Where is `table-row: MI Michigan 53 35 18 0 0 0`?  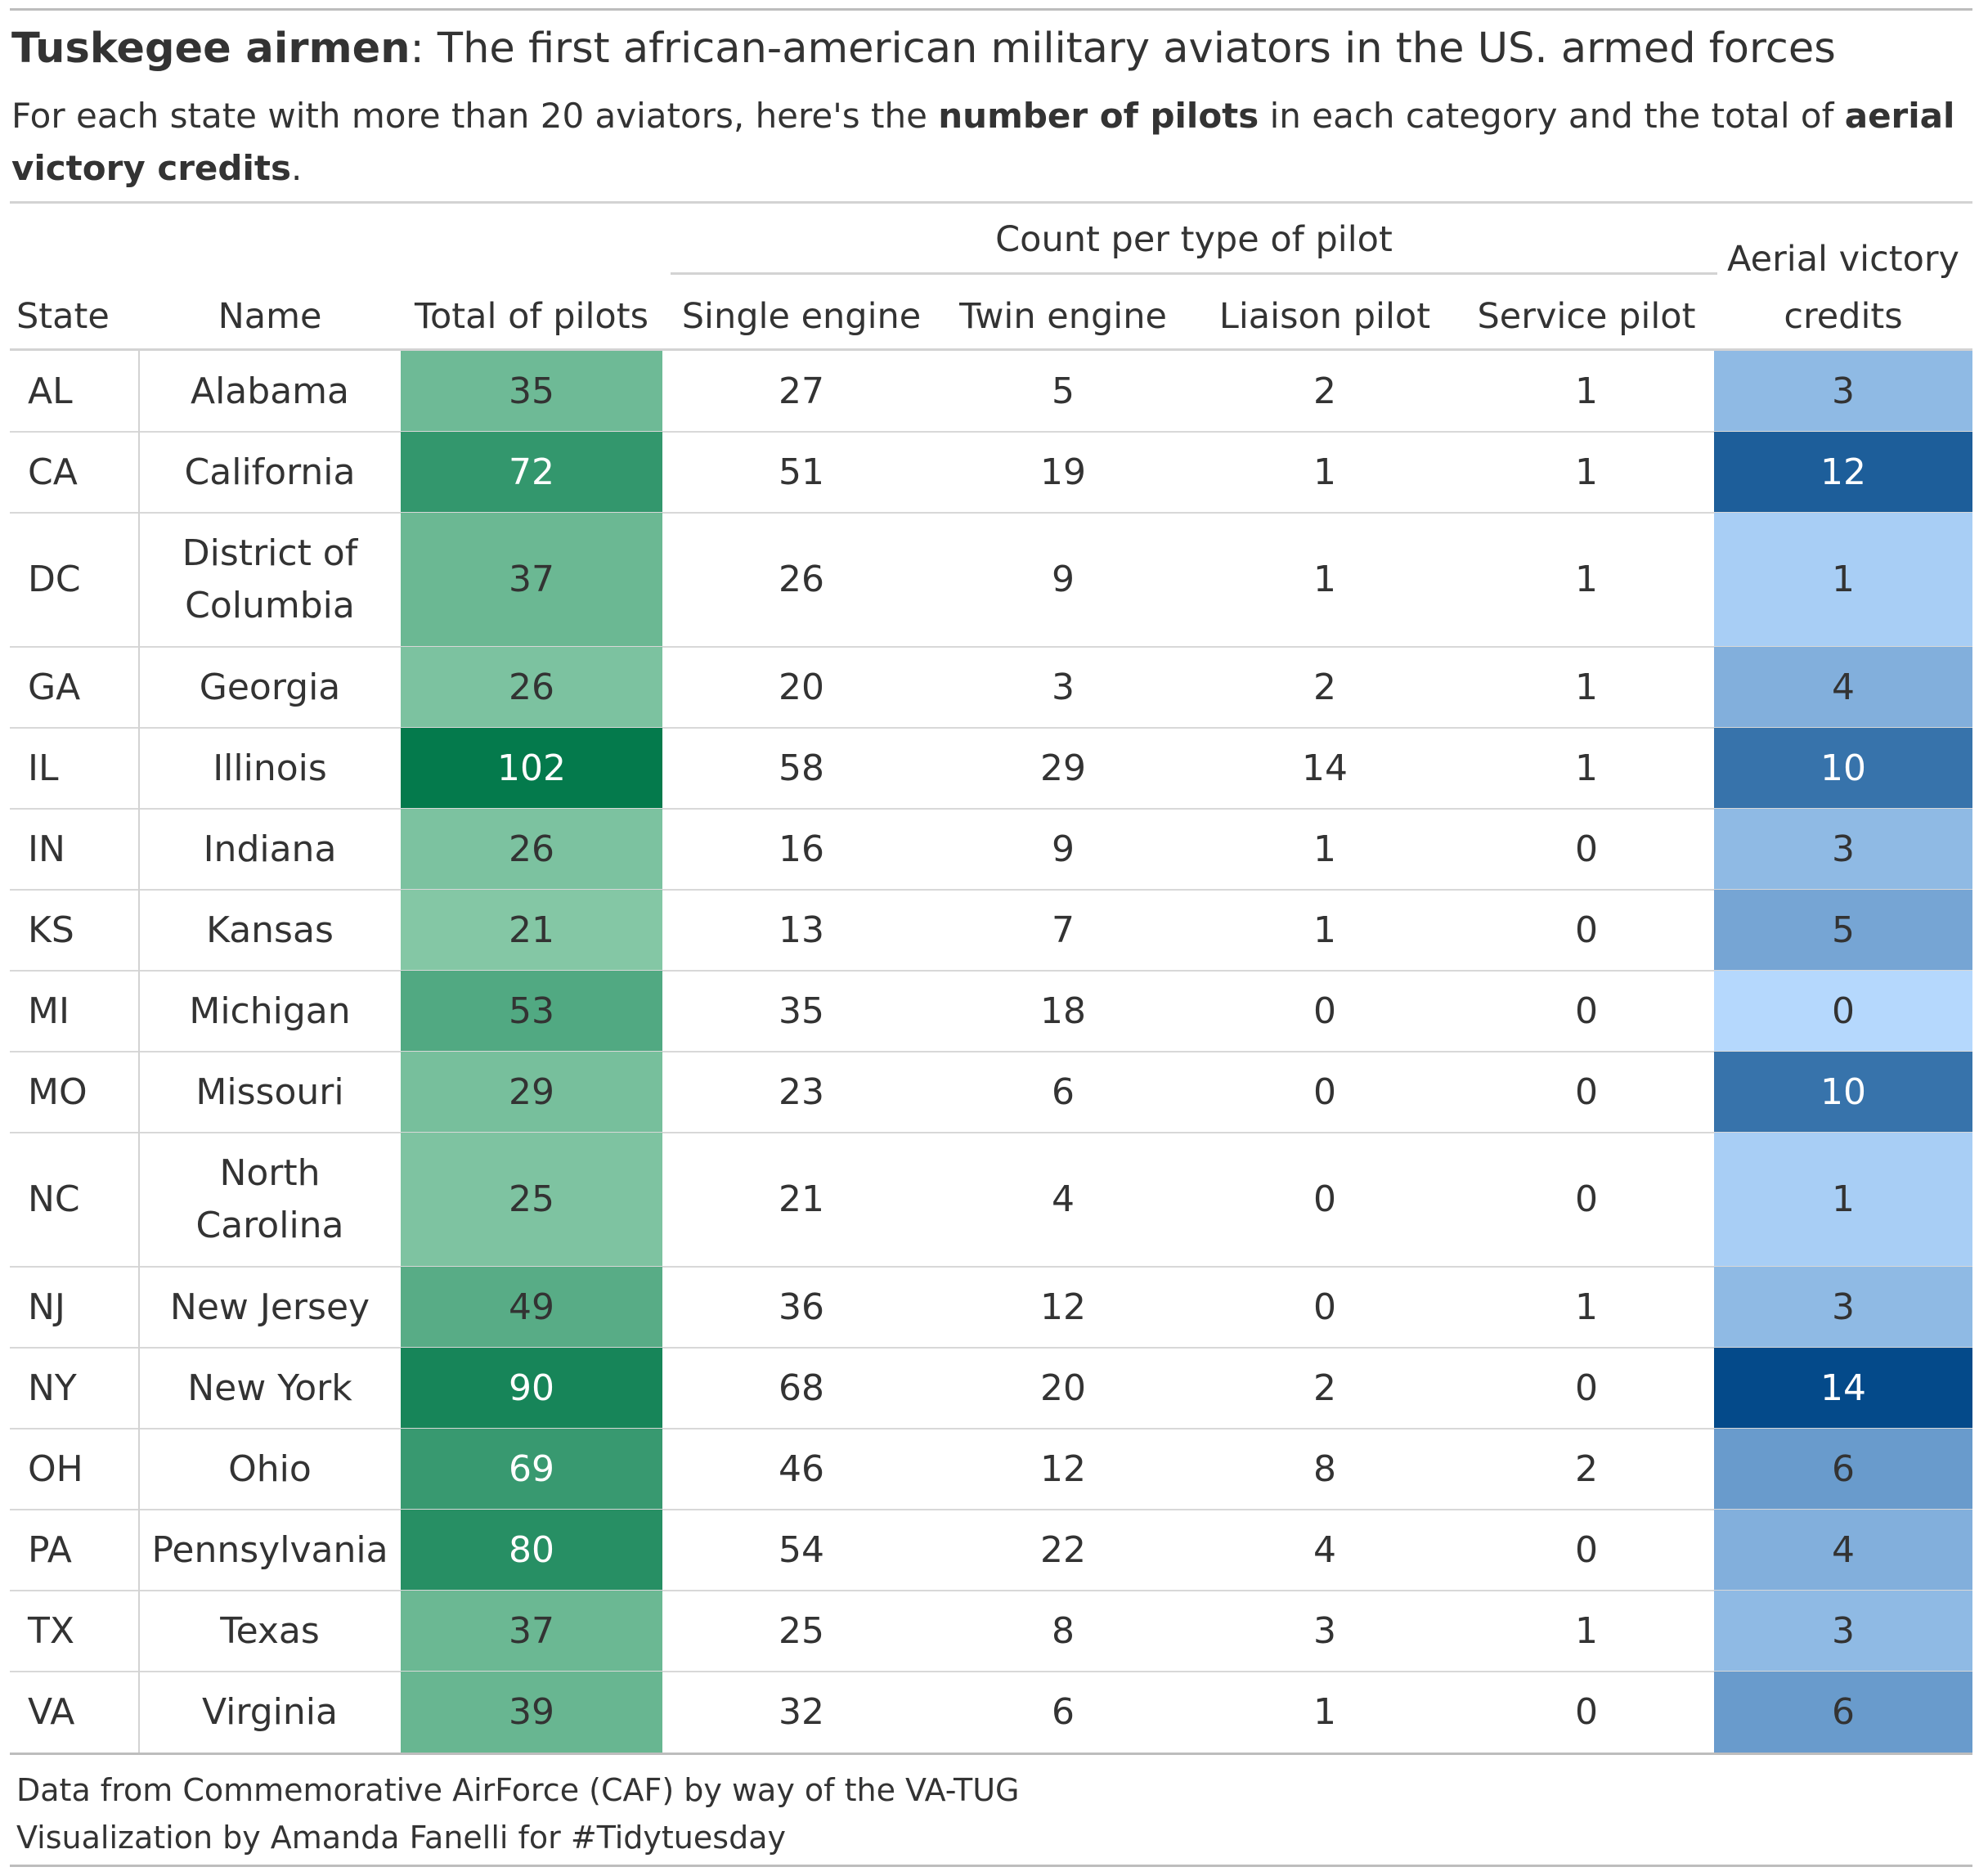 table-row: MI Michigan 53 35 18 0 0 0 is located at coordinates (991, 1011).